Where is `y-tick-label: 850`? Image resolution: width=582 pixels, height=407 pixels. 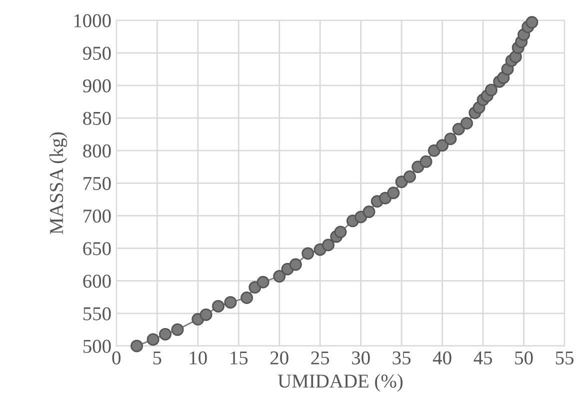
y-tick-label: 850 is located at coordinates (97, 118).